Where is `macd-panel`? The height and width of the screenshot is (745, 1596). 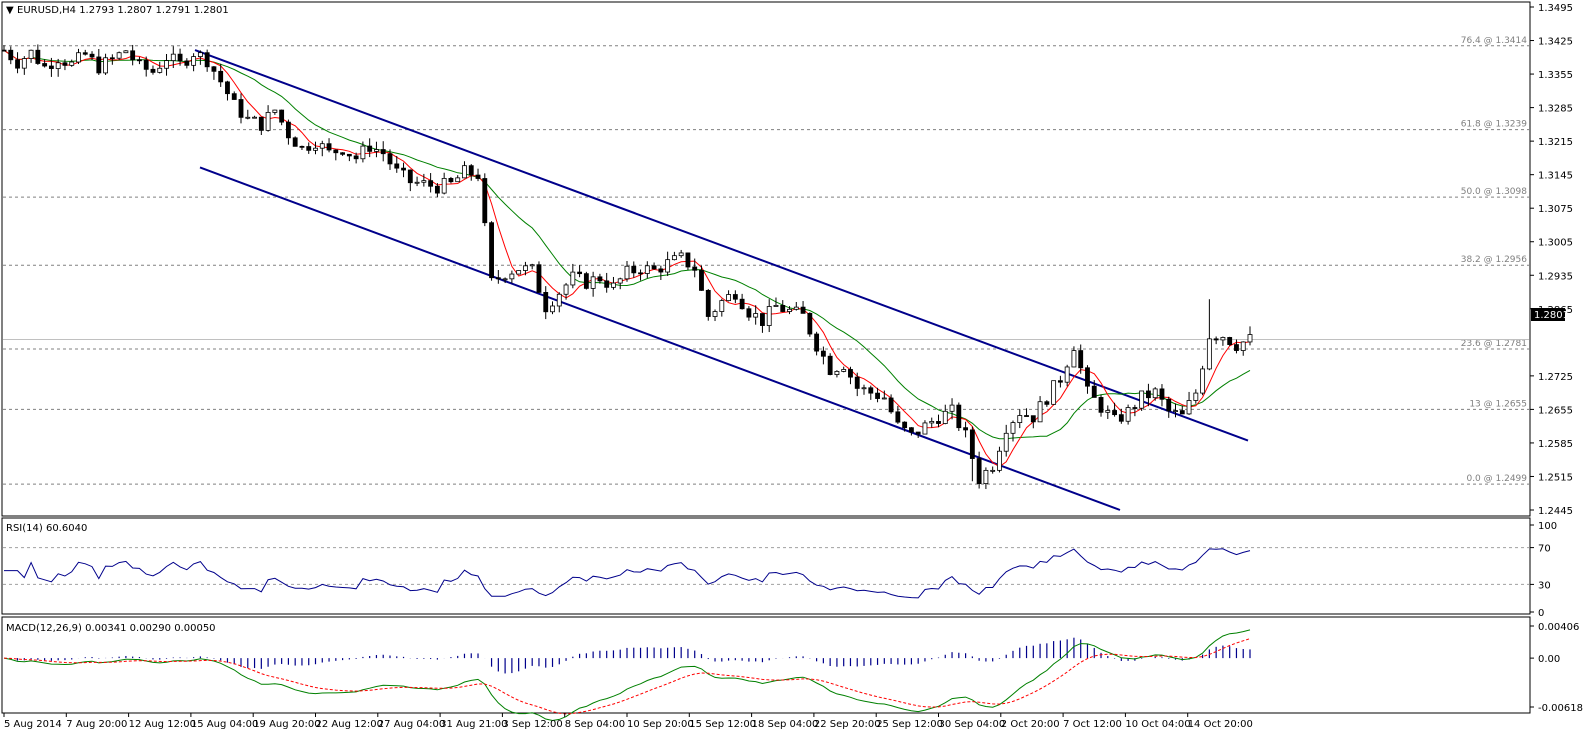
macd-panel is located at coordinates (766, 665).